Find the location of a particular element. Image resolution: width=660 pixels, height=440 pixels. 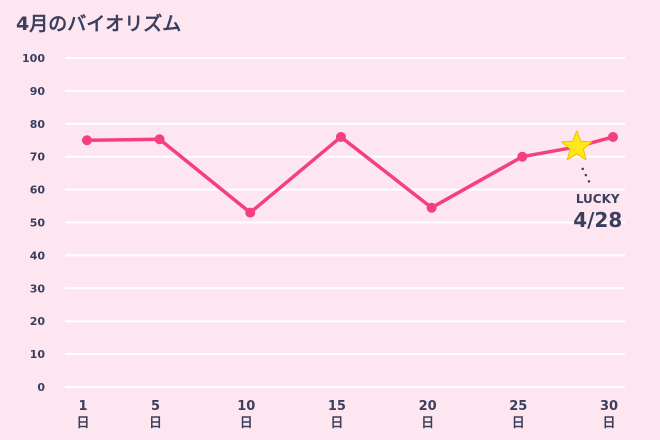

annotation-date: 4/28 is located at coordinates (597, 220).